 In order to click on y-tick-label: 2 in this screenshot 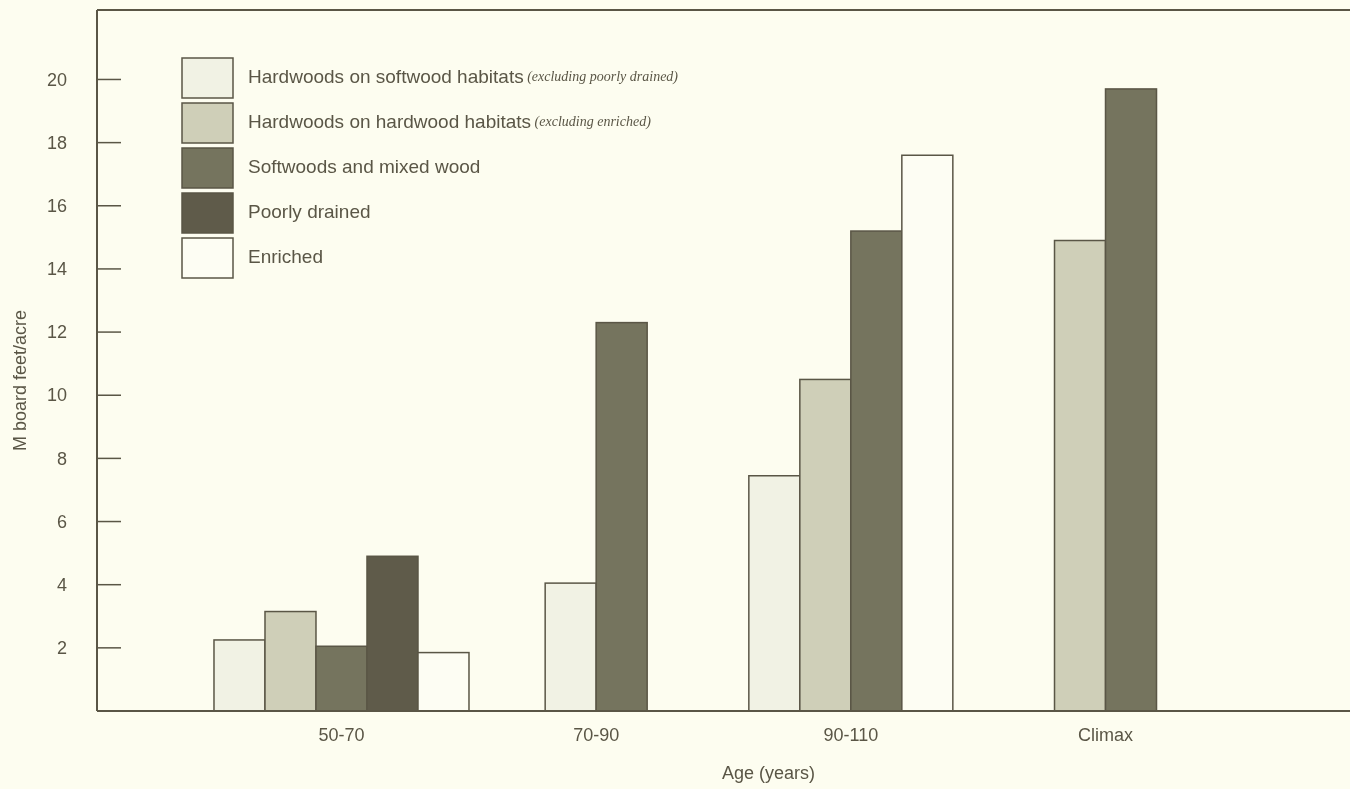, I will do `click(61, 648)`.